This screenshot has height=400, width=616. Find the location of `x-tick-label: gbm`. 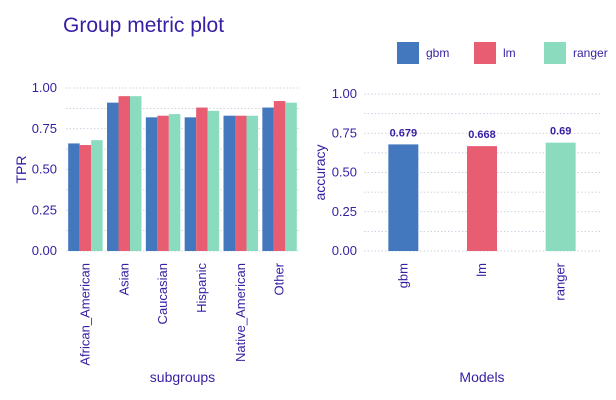

x-tick-label: gbm is located at coordinates (402, 275).